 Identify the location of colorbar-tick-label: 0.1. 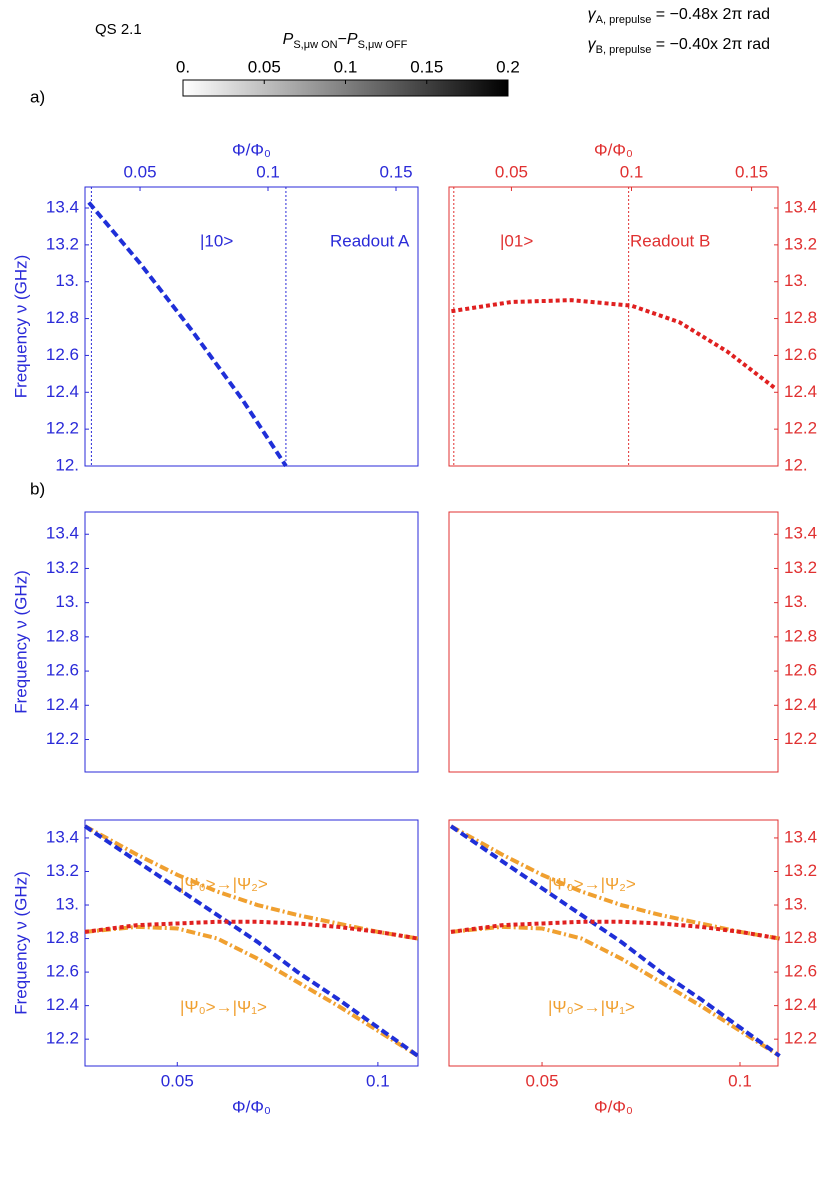
(346, 66).